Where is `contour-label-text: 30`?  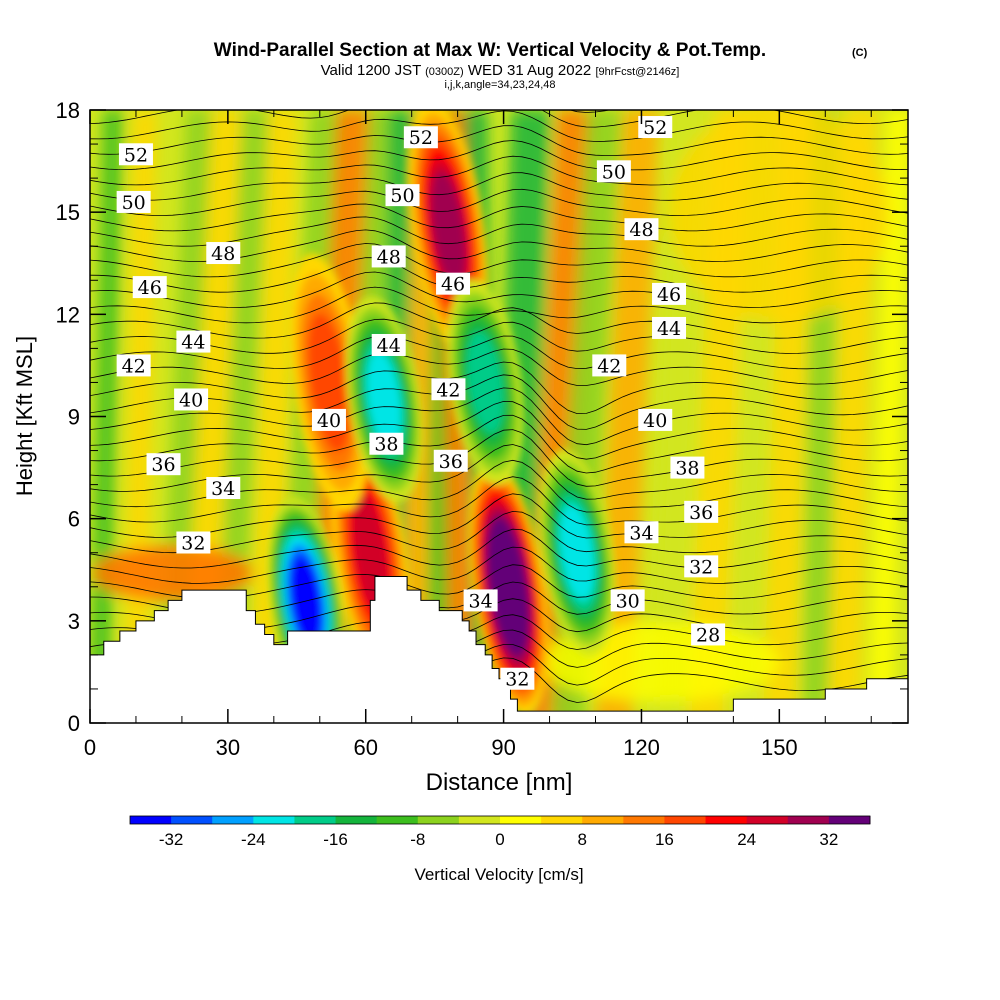
contour-label-text: 30 is located at coordinates (628, 601).